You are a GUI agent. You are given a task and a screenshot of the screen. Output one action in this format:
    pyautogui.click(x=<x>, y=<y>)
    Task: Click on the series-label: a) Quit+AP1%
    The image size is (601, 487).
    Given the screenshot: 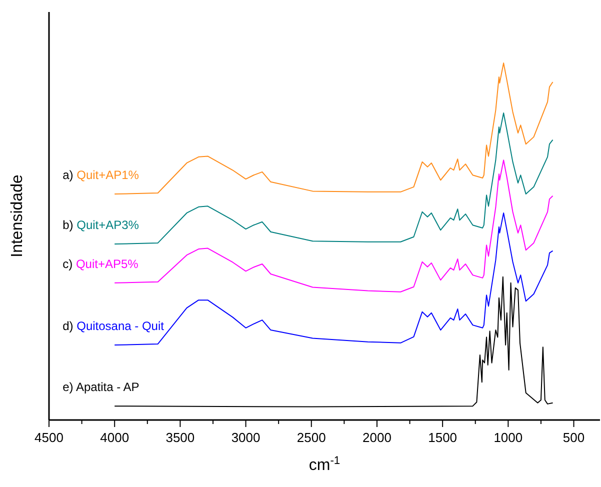 What is the action you would take?
    pyautogui.click(x=101, y=175)
    